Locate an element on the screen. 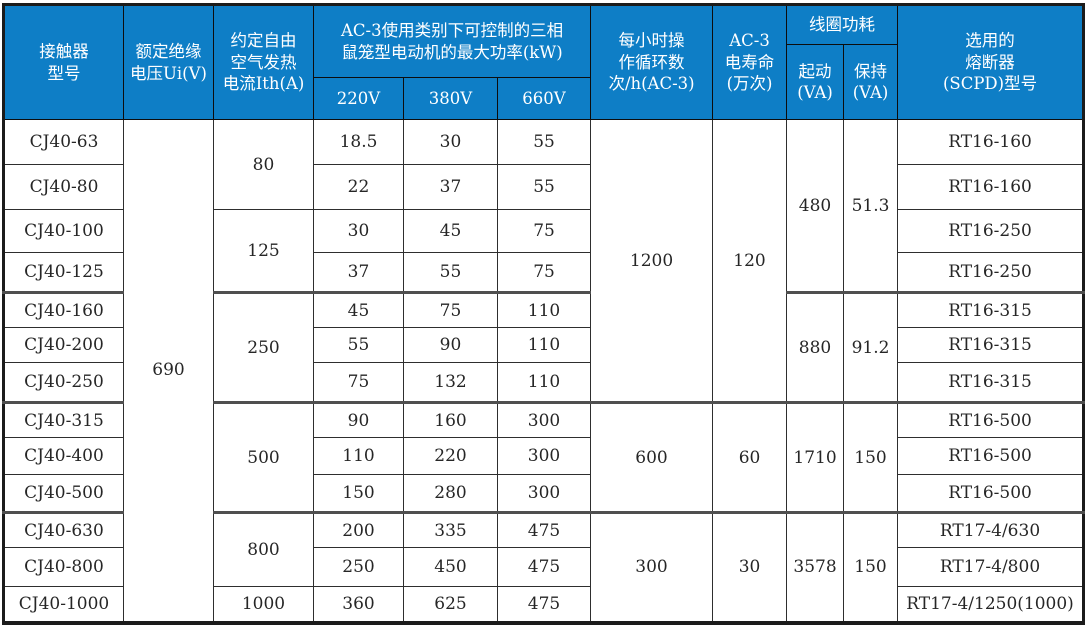  cell-kw-220v: 45 is located at coordinates (358, 309).